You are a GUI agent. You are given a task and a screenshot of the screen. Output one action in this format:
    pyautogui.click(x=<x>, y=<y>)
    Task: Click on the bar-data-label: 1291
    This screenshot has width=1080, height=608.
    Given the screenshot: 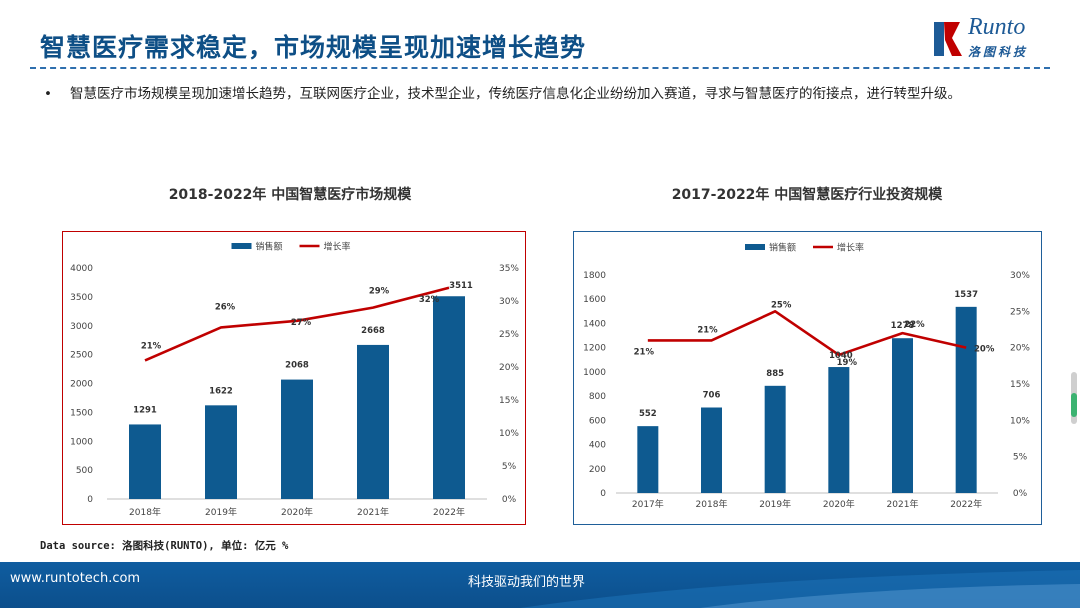 What is the action you would take?
    pyautogui.click(x=145, y=410)
    